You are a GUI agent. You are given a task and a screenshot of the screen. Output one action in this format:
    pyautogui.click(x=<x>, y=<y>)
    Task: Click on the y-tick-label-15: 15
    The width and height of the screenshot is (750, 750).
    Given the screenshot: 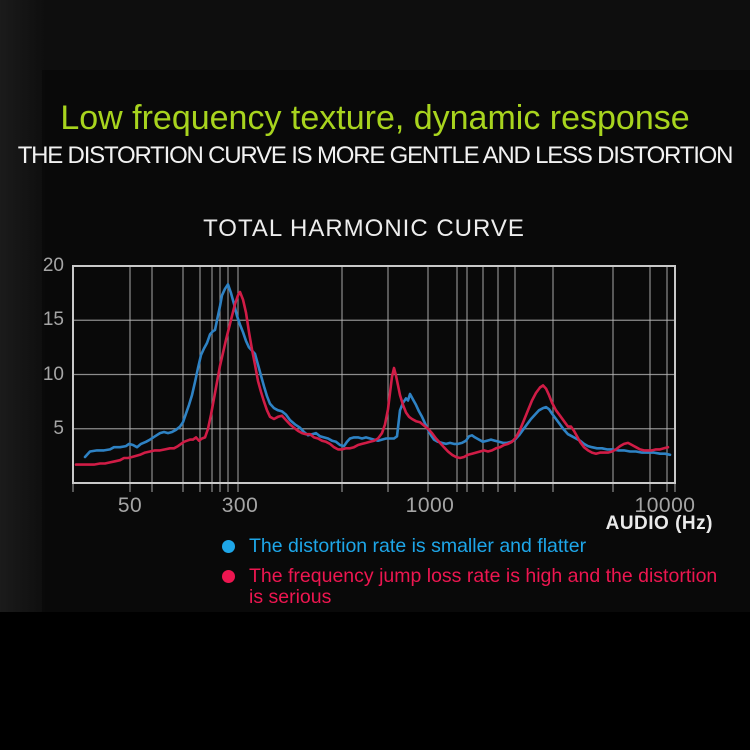 What is the action you would take?
    pyautogui.click(x=53, y=320)
    